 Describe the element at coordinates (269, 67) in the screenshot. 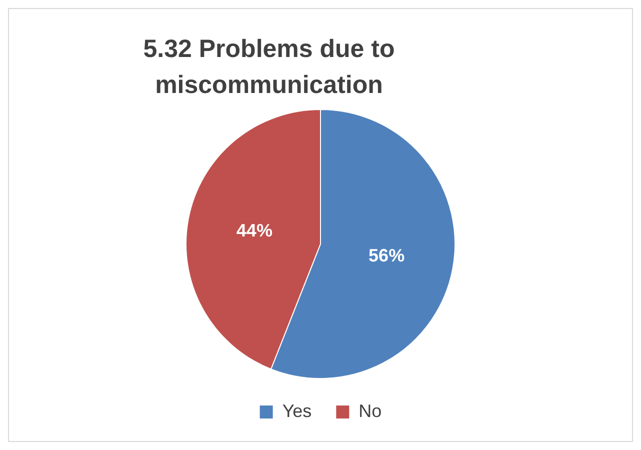

I see `chart-title: 5.32 Problems due to miscommunication` at that location.